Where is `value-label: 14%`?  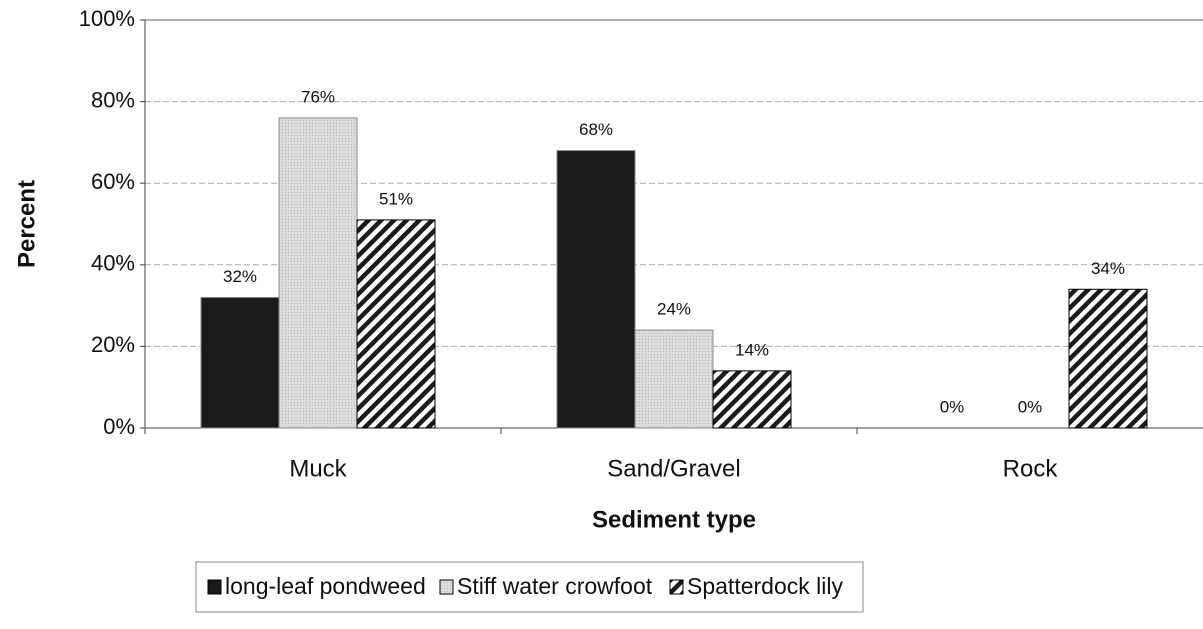 value-label: 14% is located at coordinates (752, 349).